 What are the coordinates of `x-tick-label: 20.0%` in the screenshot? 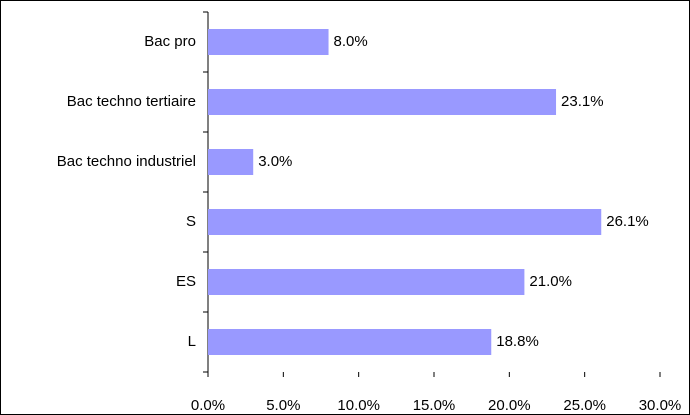 It's located at (509, 405).